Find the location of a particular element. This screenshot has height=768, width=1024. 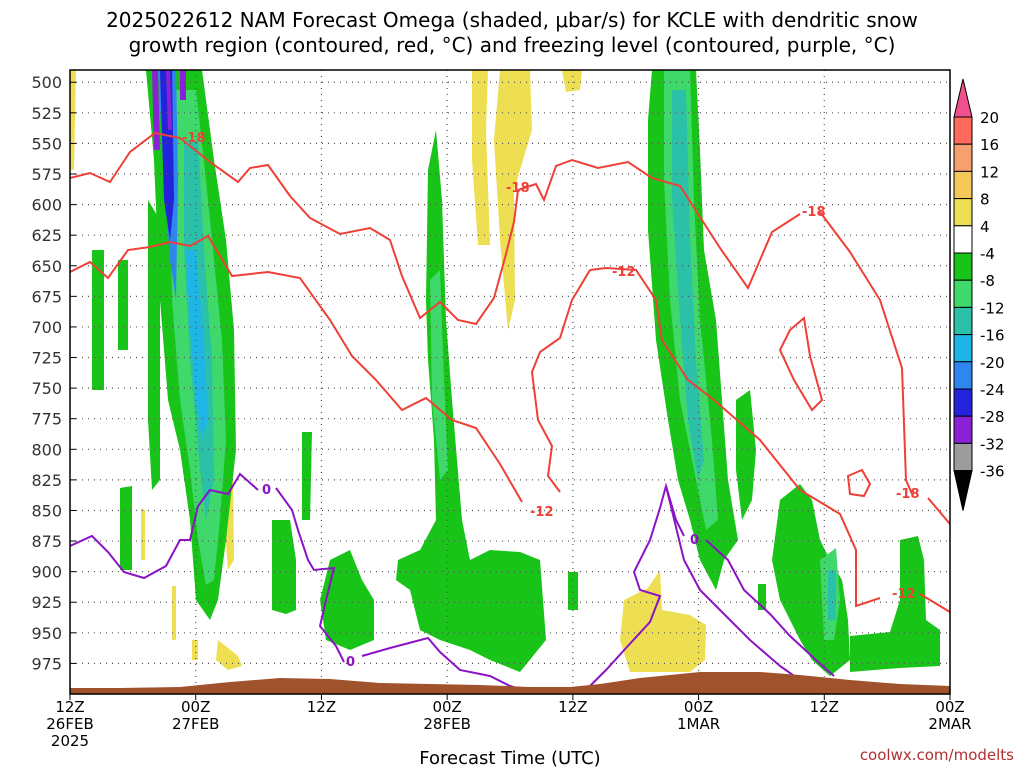

colorbar-label: -8 is located at coordinates (987, 281).